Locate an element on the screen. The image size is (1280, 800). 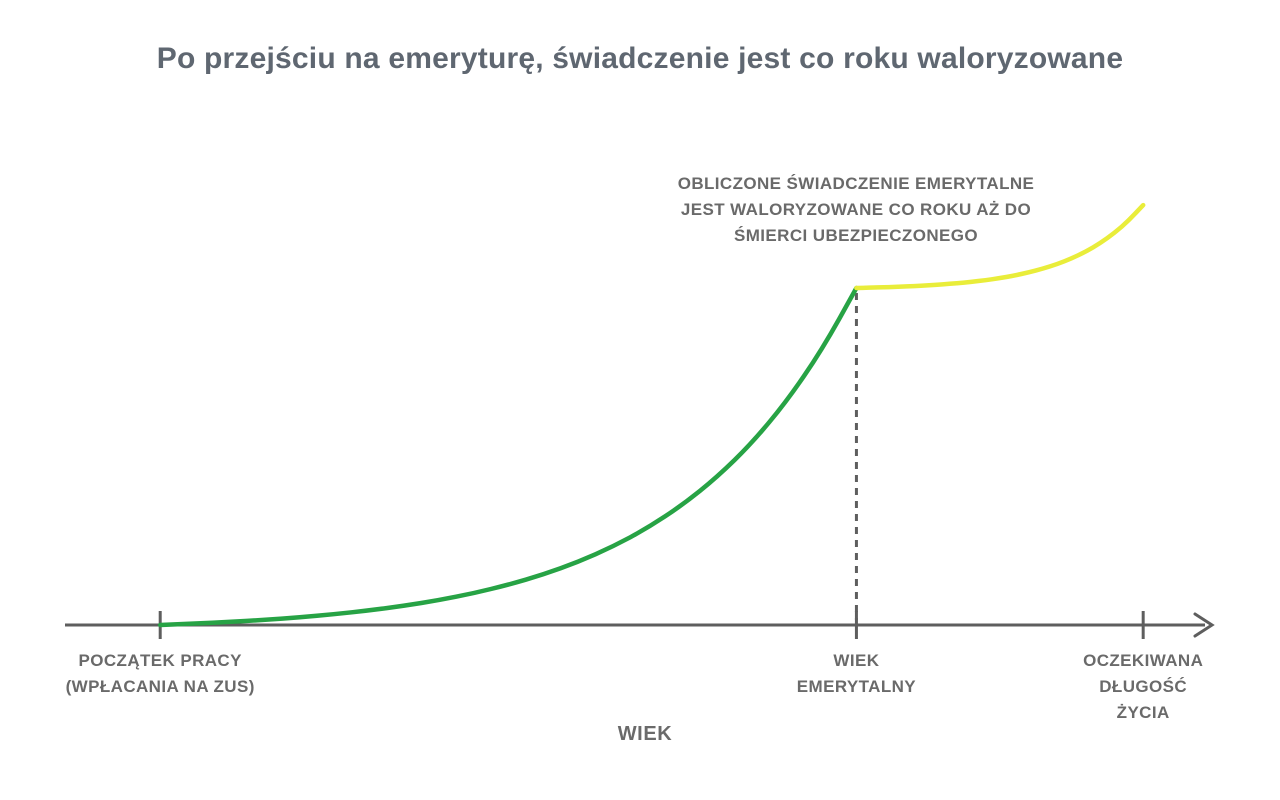
tick-label-oczekiwana-dlugosc-zycia: OCZEKIWANA DŁUGOŚĆ ŻYCIA is located at coordinates (1143, 686).